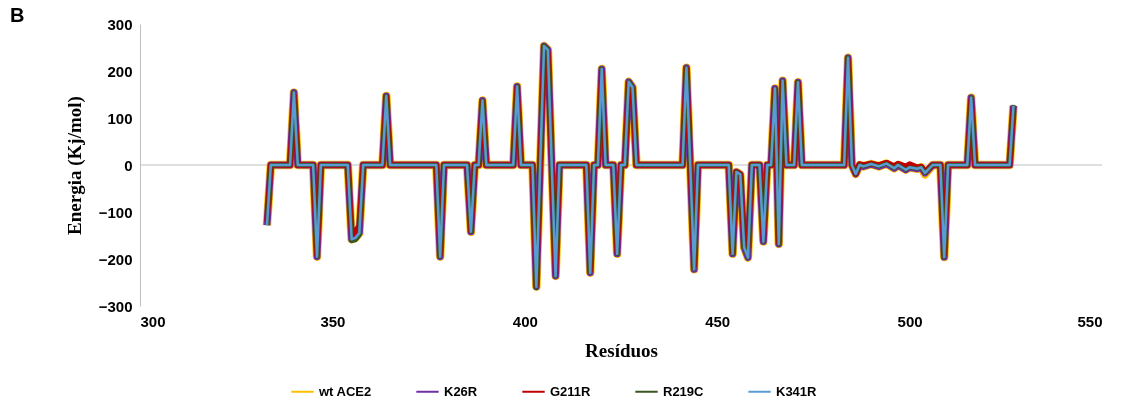 The width and height of the screenshot is (1125, 401). What do you see at coordinates (684, 391) in the screenshot?
I see `legend-label: R219C` at bounding box center [684, 391].